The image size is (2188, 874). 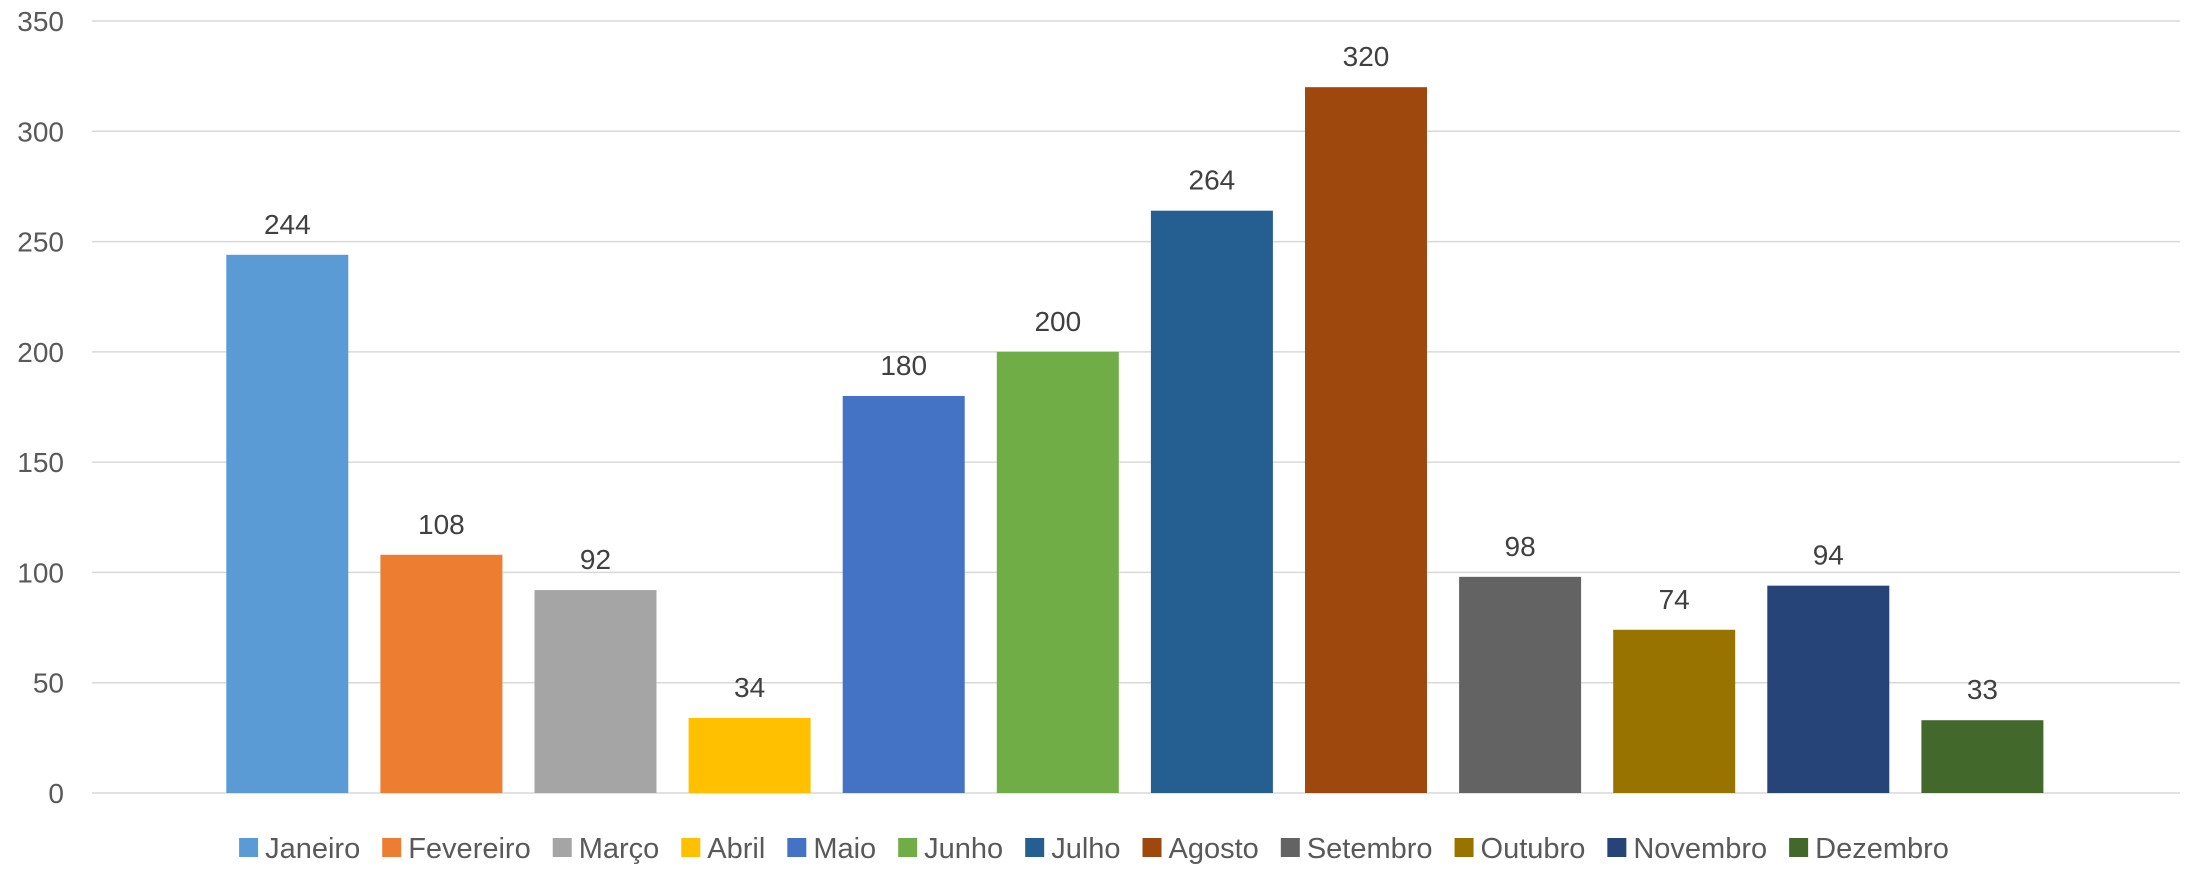 What do you see at coordinates (1085, 849) in the screenshot?
I see `legend-label: Julho` at bounding box center [1085, 849].